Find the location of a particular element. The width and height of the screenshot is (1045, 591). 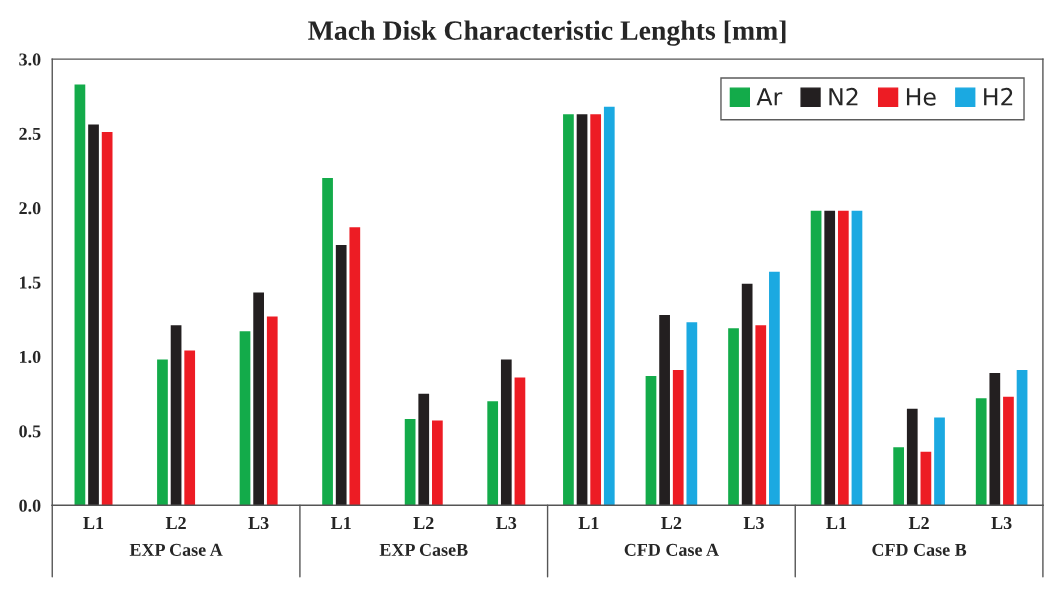

y-tick-label: 3.0 is located at coordinates (30, 59).